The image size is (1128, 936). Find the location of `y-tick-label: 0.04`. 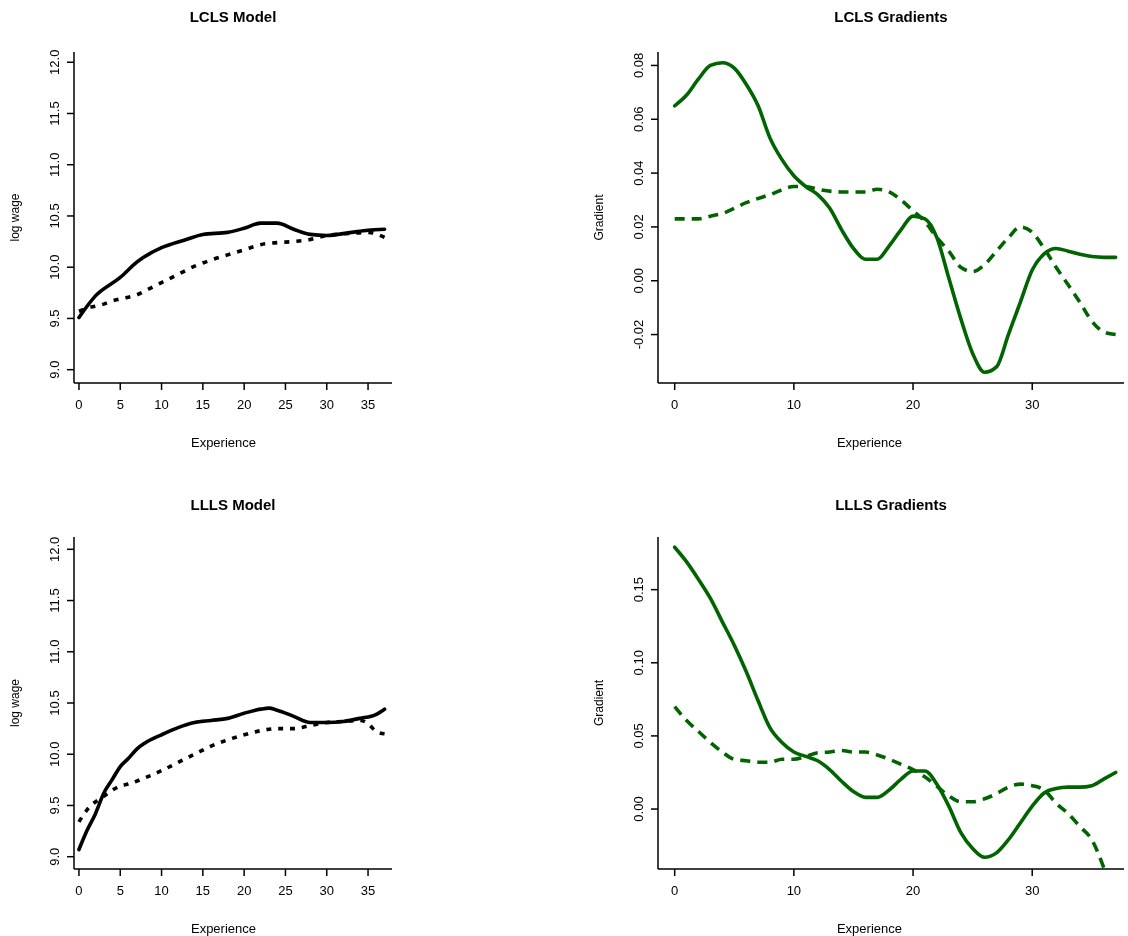

y-tick-label: 0.04 is located at coordinates (638, 173).